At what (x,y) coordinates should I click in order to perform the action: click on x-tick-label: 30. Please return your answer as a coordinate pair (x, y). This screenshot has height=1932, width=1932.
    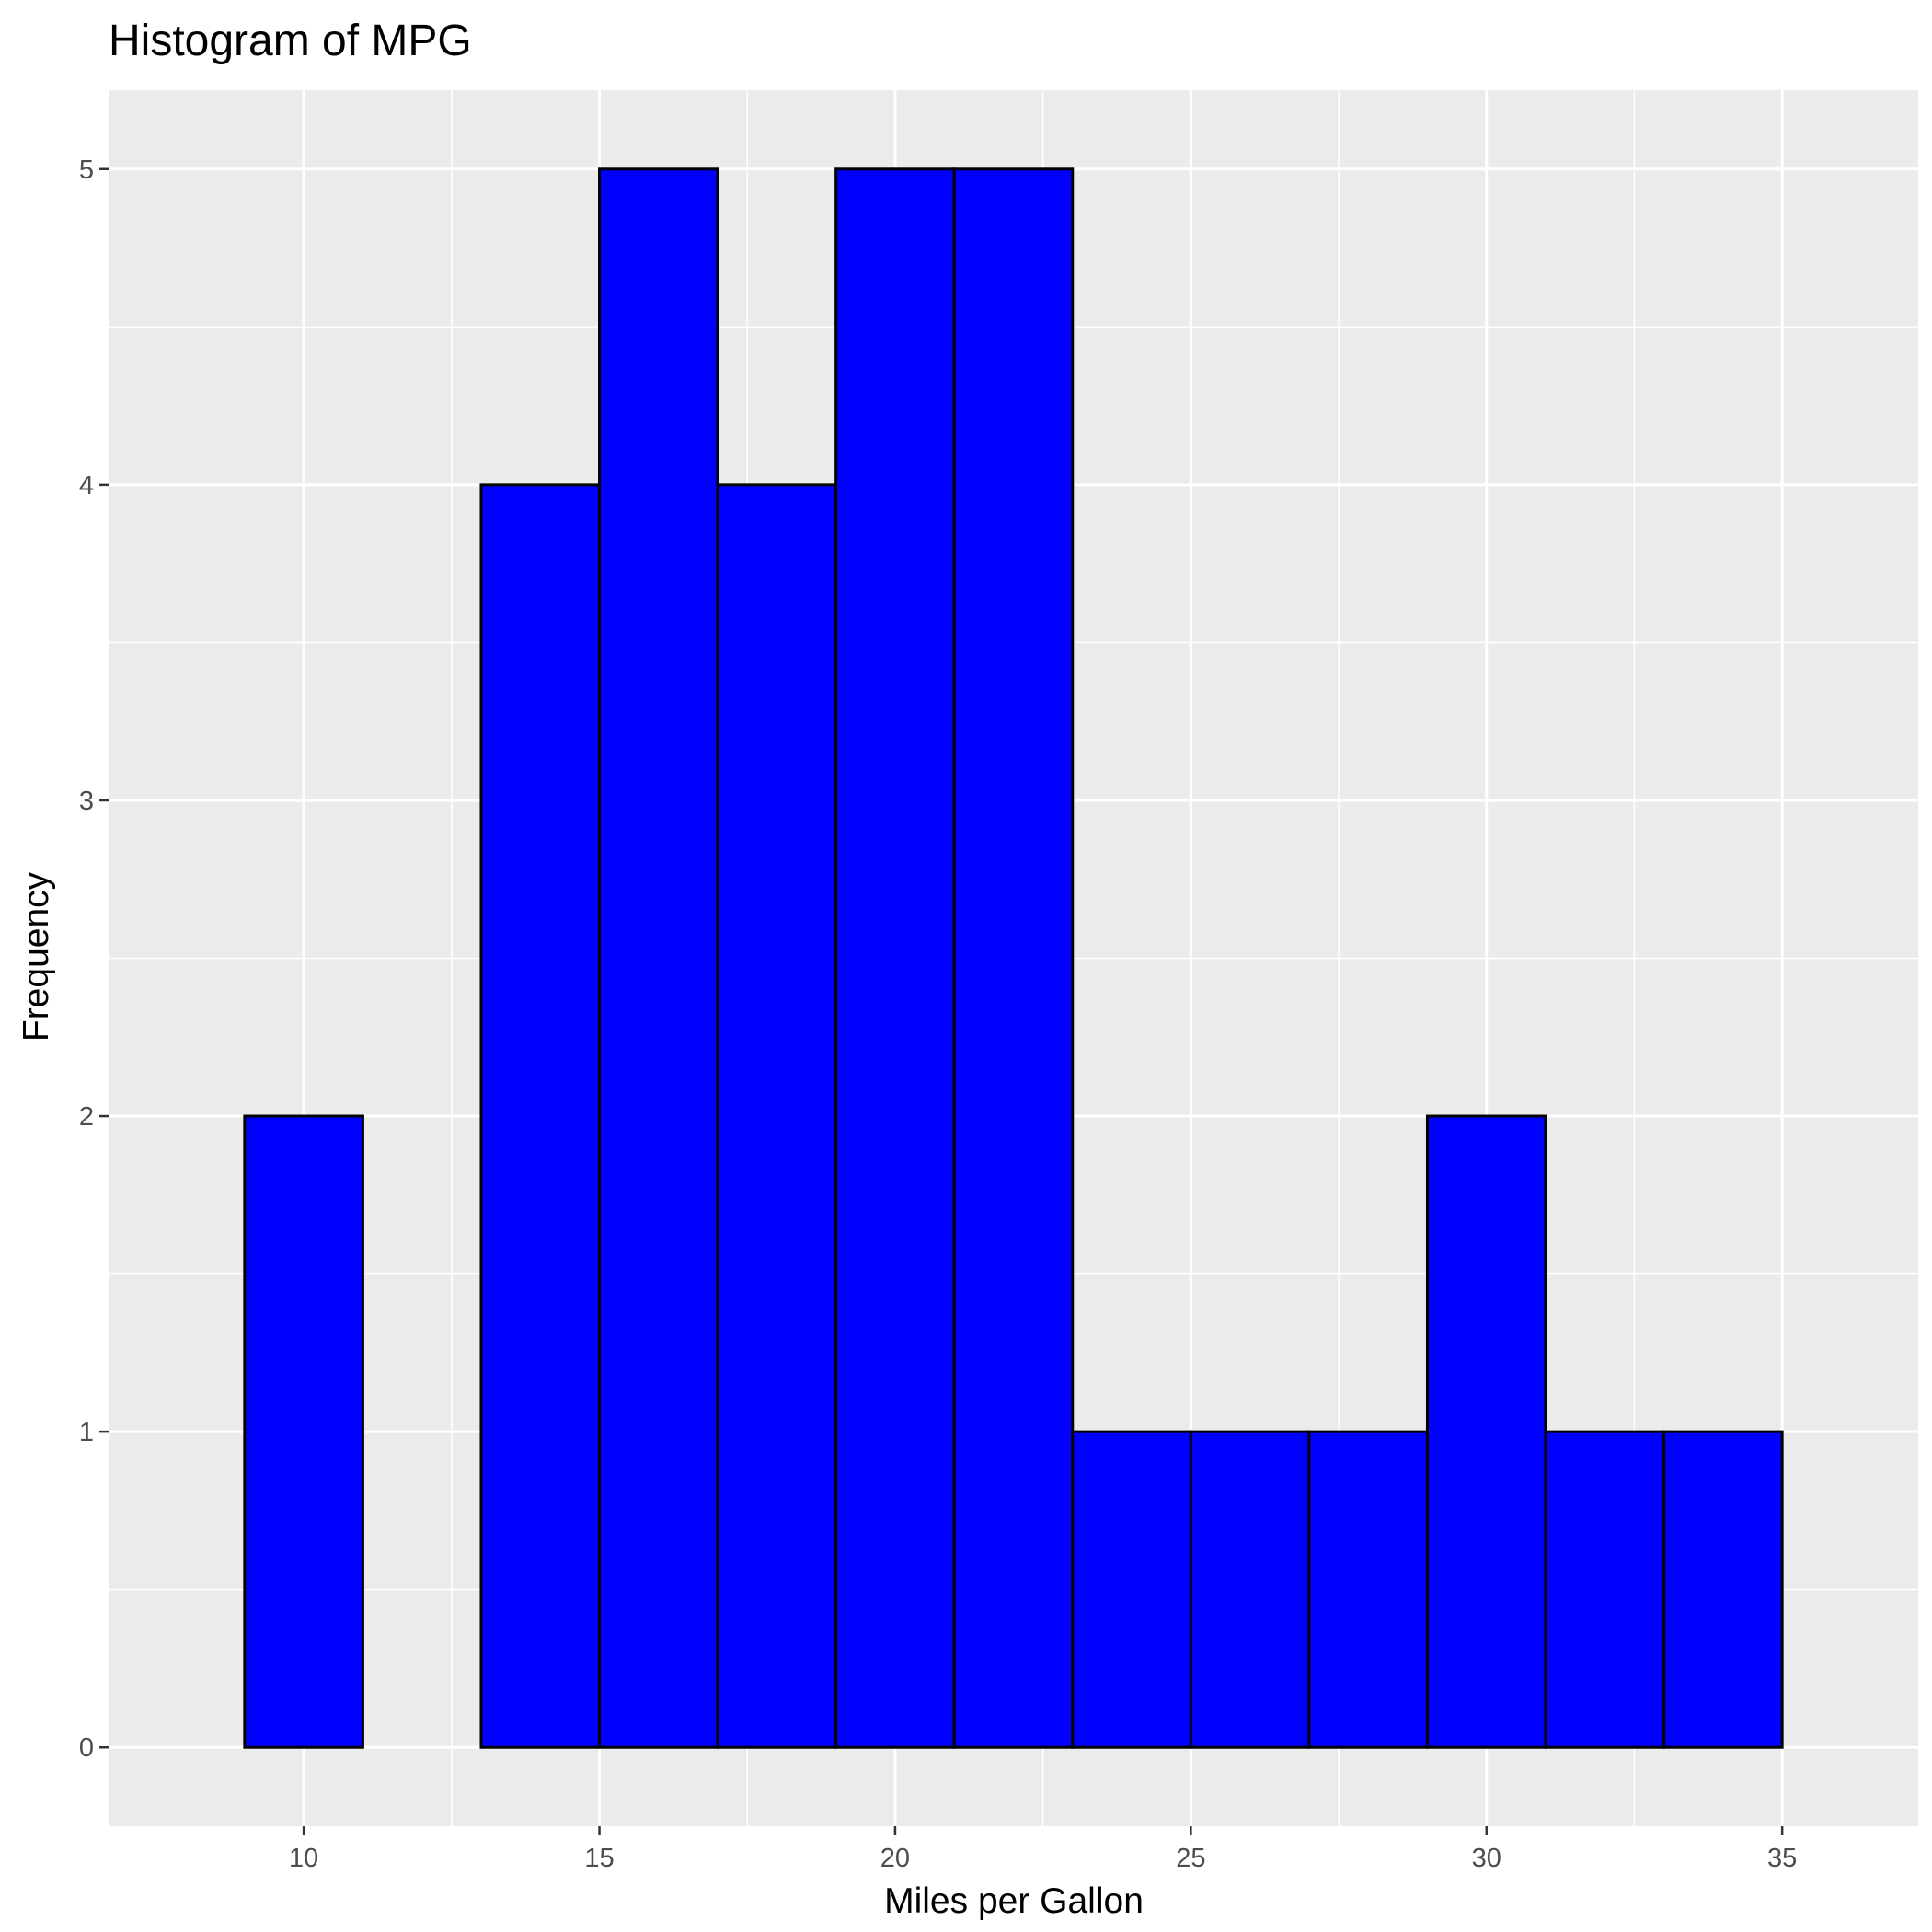
    Looking at the image, I should click on (1486, 1858).